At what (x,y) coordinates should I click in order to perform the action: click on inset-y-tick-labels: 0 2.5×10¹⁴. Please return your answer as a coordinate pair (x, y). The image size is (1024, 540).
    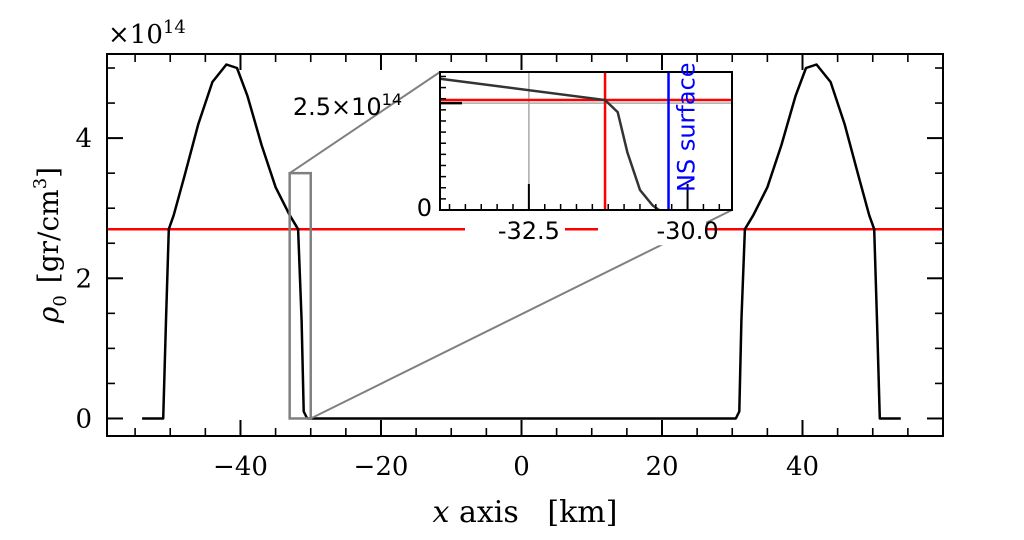
    Looking at the image, I should click on (362, 156).